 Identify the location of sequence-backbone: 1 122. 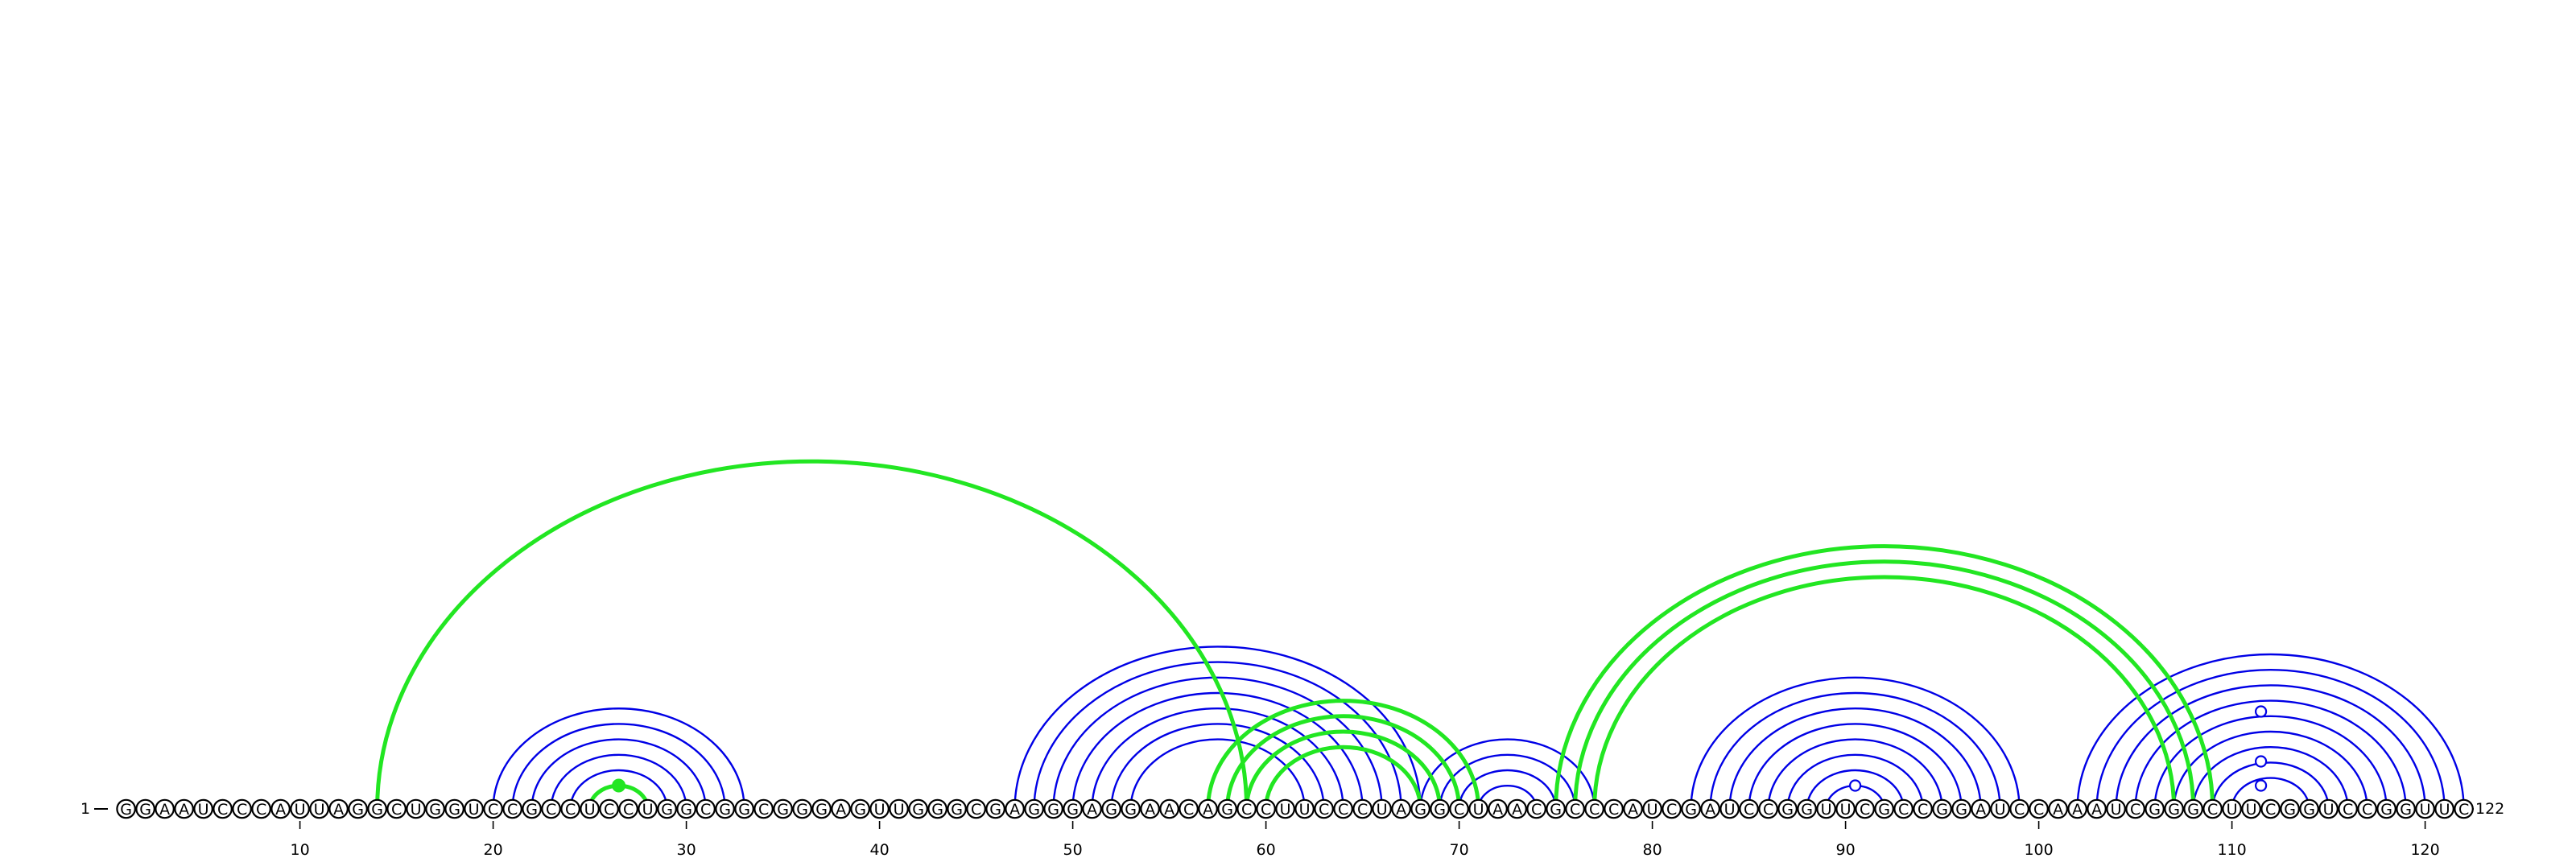
(1292, 809).